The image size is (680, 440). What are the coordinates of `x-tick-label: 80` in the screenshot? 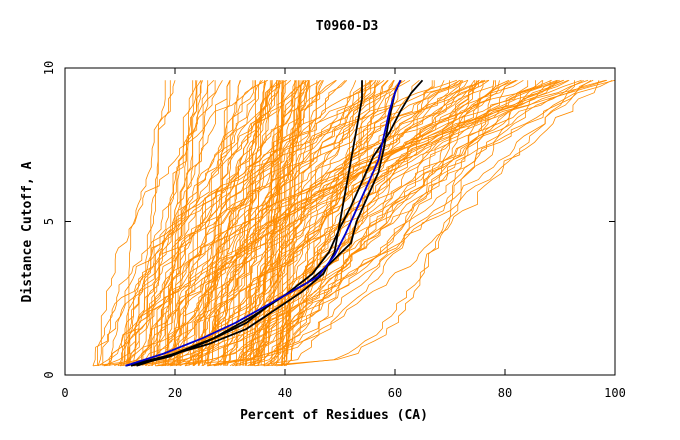 It's located at (505, 393).